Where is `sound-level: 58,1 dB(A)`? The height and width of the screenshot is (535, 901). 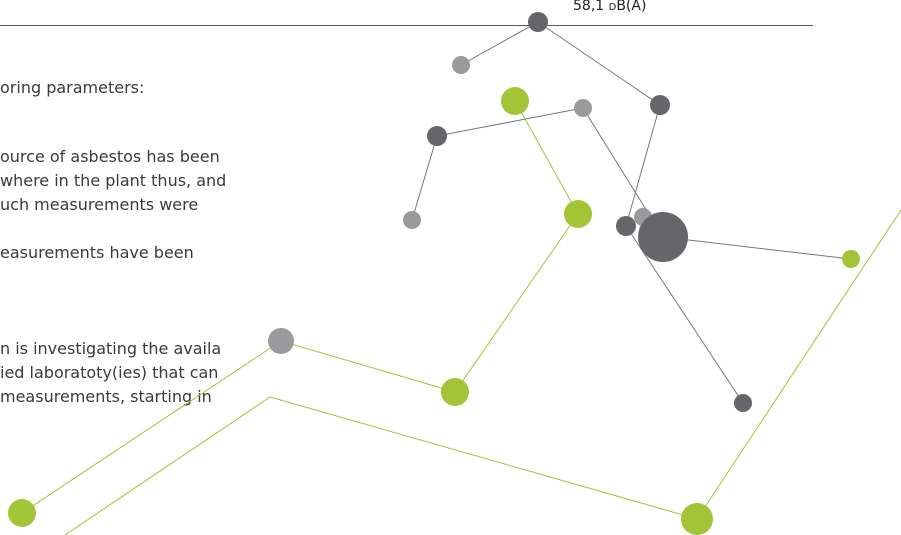 sound-level: 58,1 dB(A) is located at coordinates (610, 7).